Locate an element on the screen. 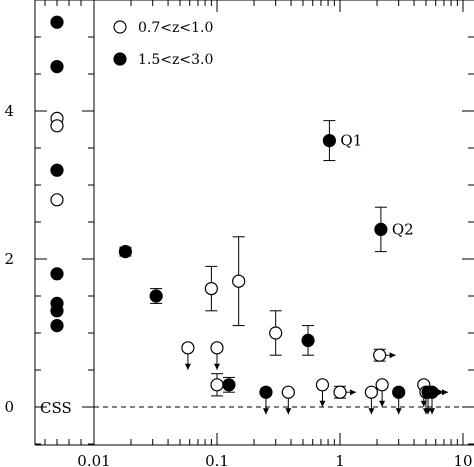 This screenshot has height=467, width=474. css-label: CSS is located at coordinates (56, 408).